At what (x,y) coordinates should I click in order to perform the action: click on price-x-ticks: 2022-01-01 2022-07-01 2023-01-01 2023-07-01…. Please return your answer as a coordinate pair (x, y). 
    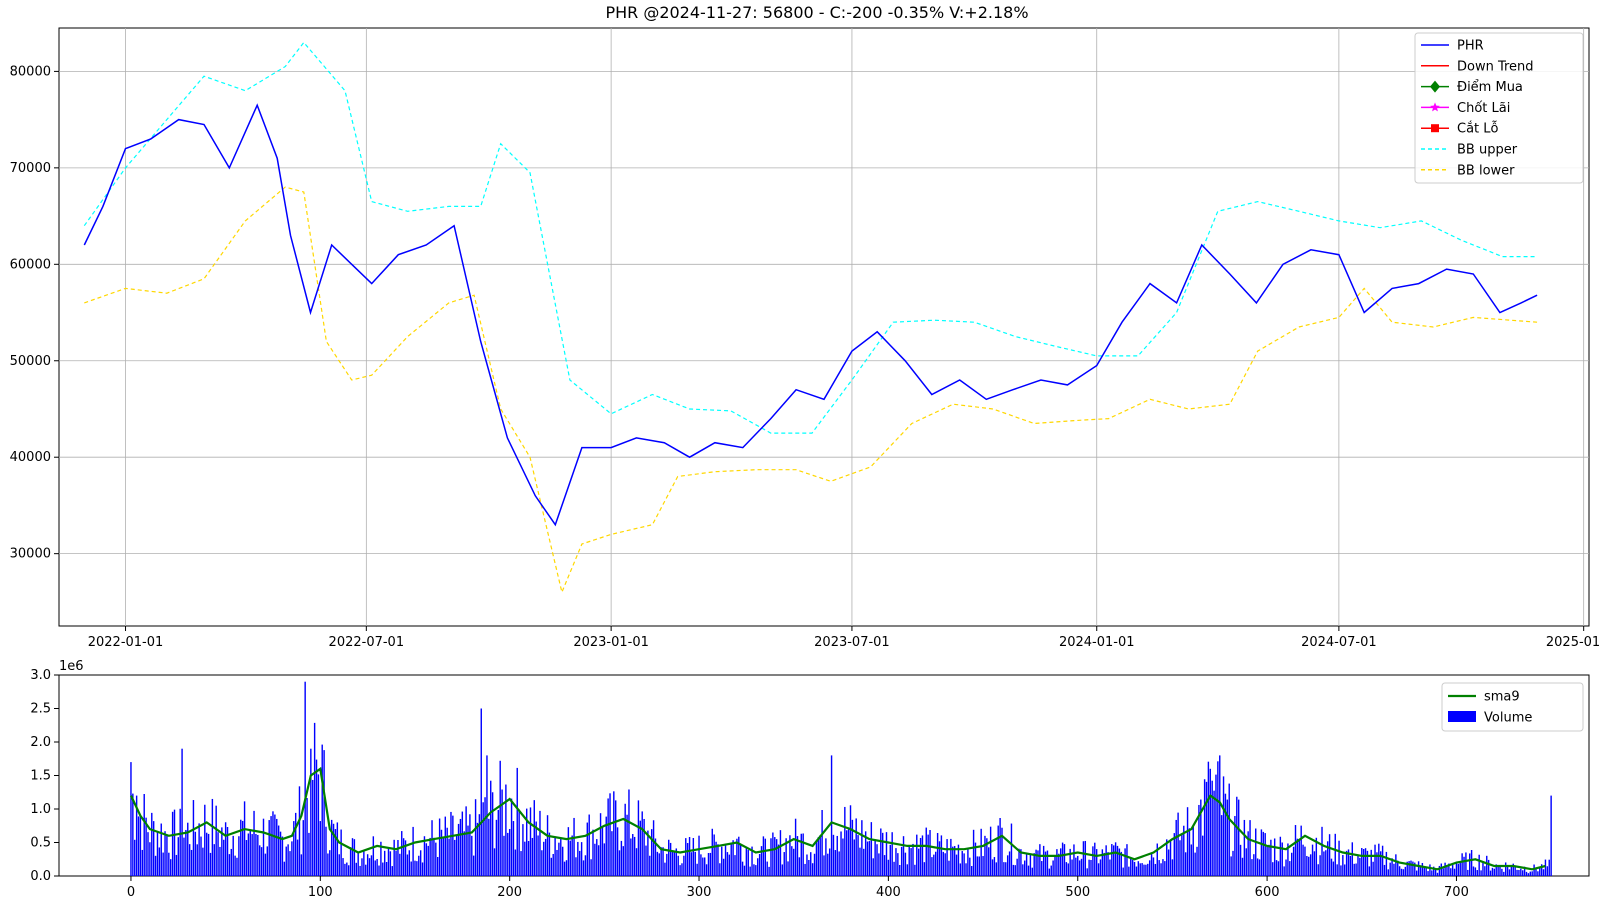
    Looking at the image, I should click on (844, 638).